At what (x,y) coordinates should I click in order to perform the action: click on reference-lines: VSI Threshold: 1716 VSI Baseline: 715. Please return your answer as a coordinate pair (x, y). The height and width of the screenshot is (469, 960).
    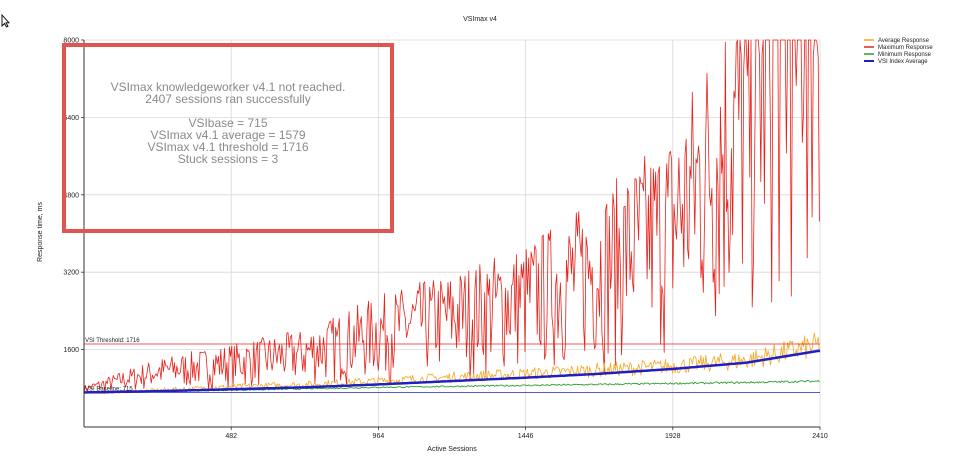
    Looking at the image, I should click on (452, 365).